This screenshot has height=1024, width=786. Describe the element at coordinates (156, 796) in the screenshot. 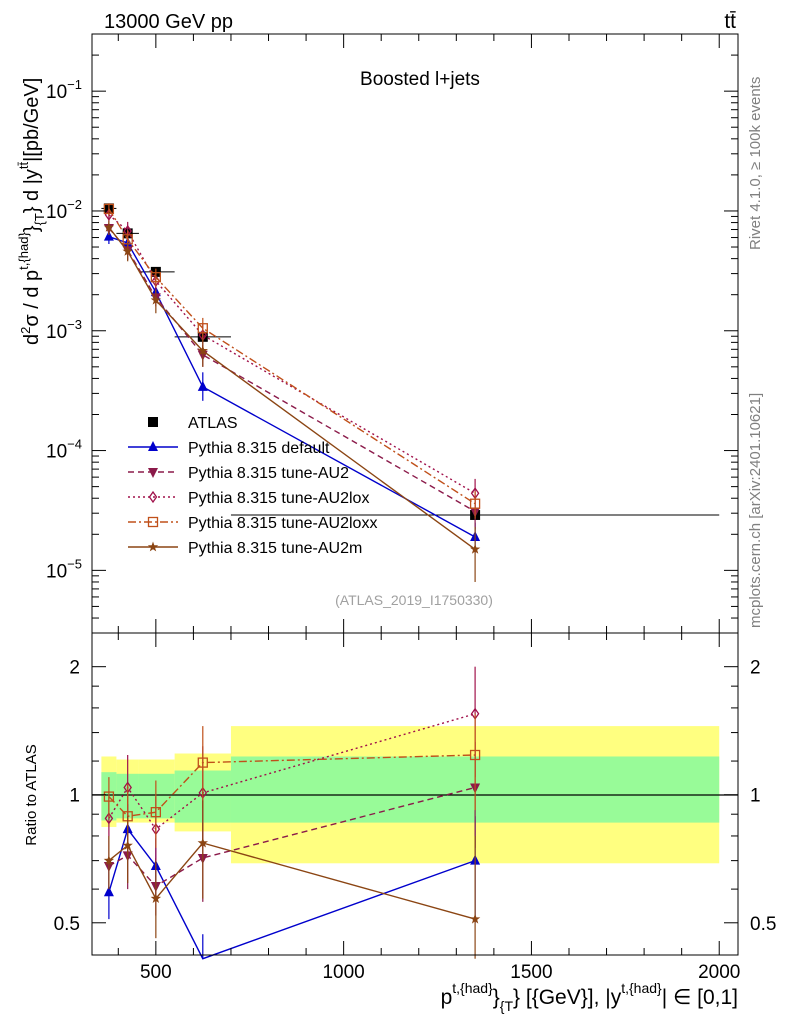

I see `stat-uncertainty-band` at that location.